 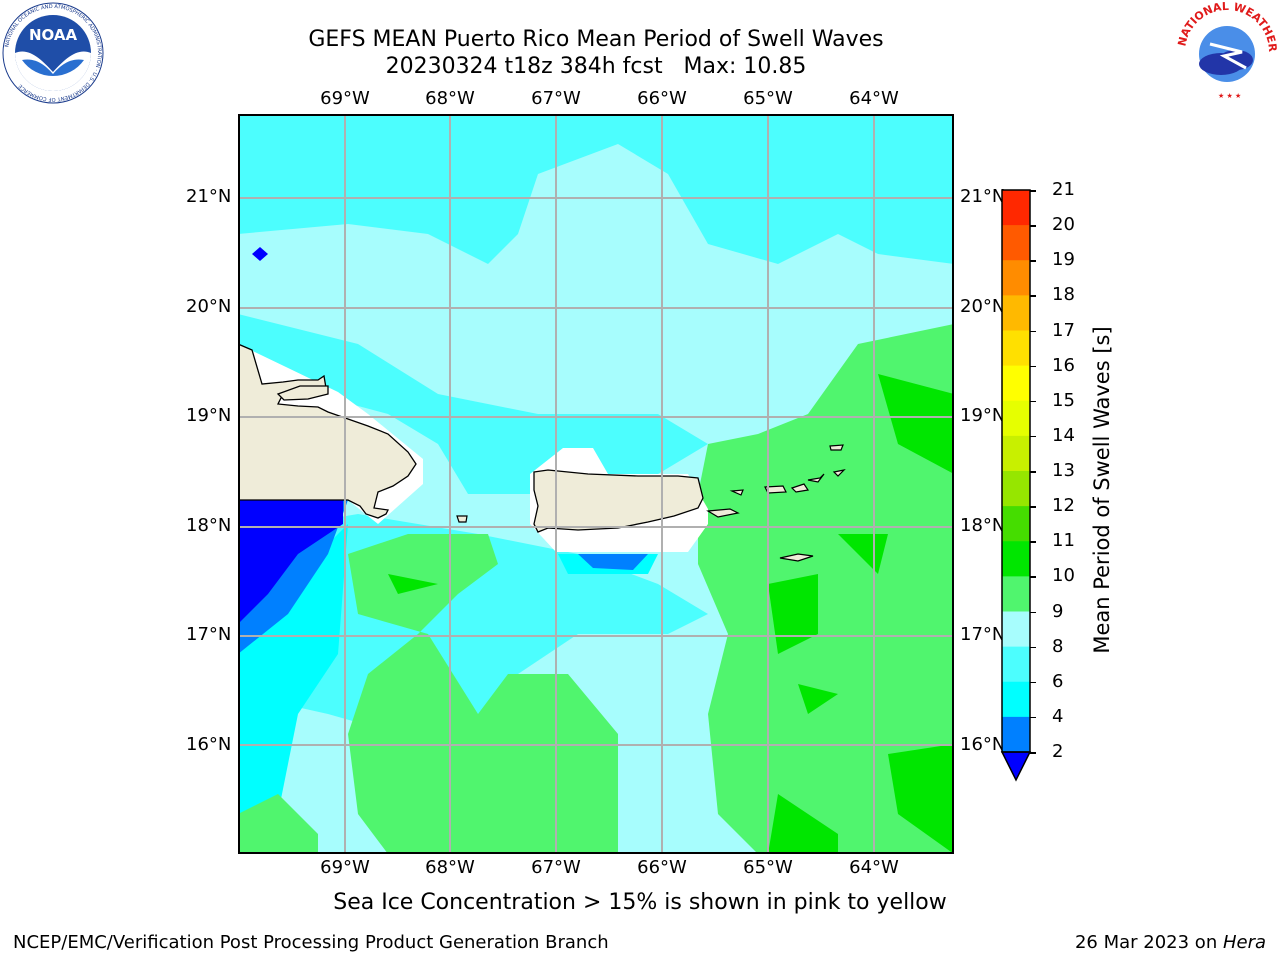 I want to click on lon-label-bottom: 67°W, so click(x=556, y=867).